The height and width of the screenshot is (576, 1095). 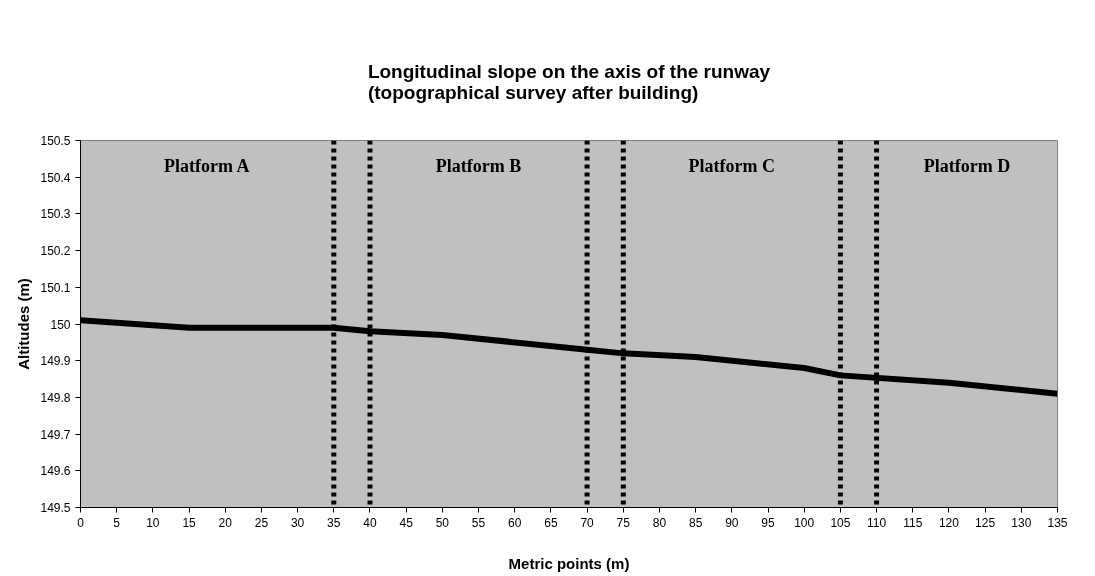 I want to click on x-tick-label: 135, so click(x=1057, y=522).